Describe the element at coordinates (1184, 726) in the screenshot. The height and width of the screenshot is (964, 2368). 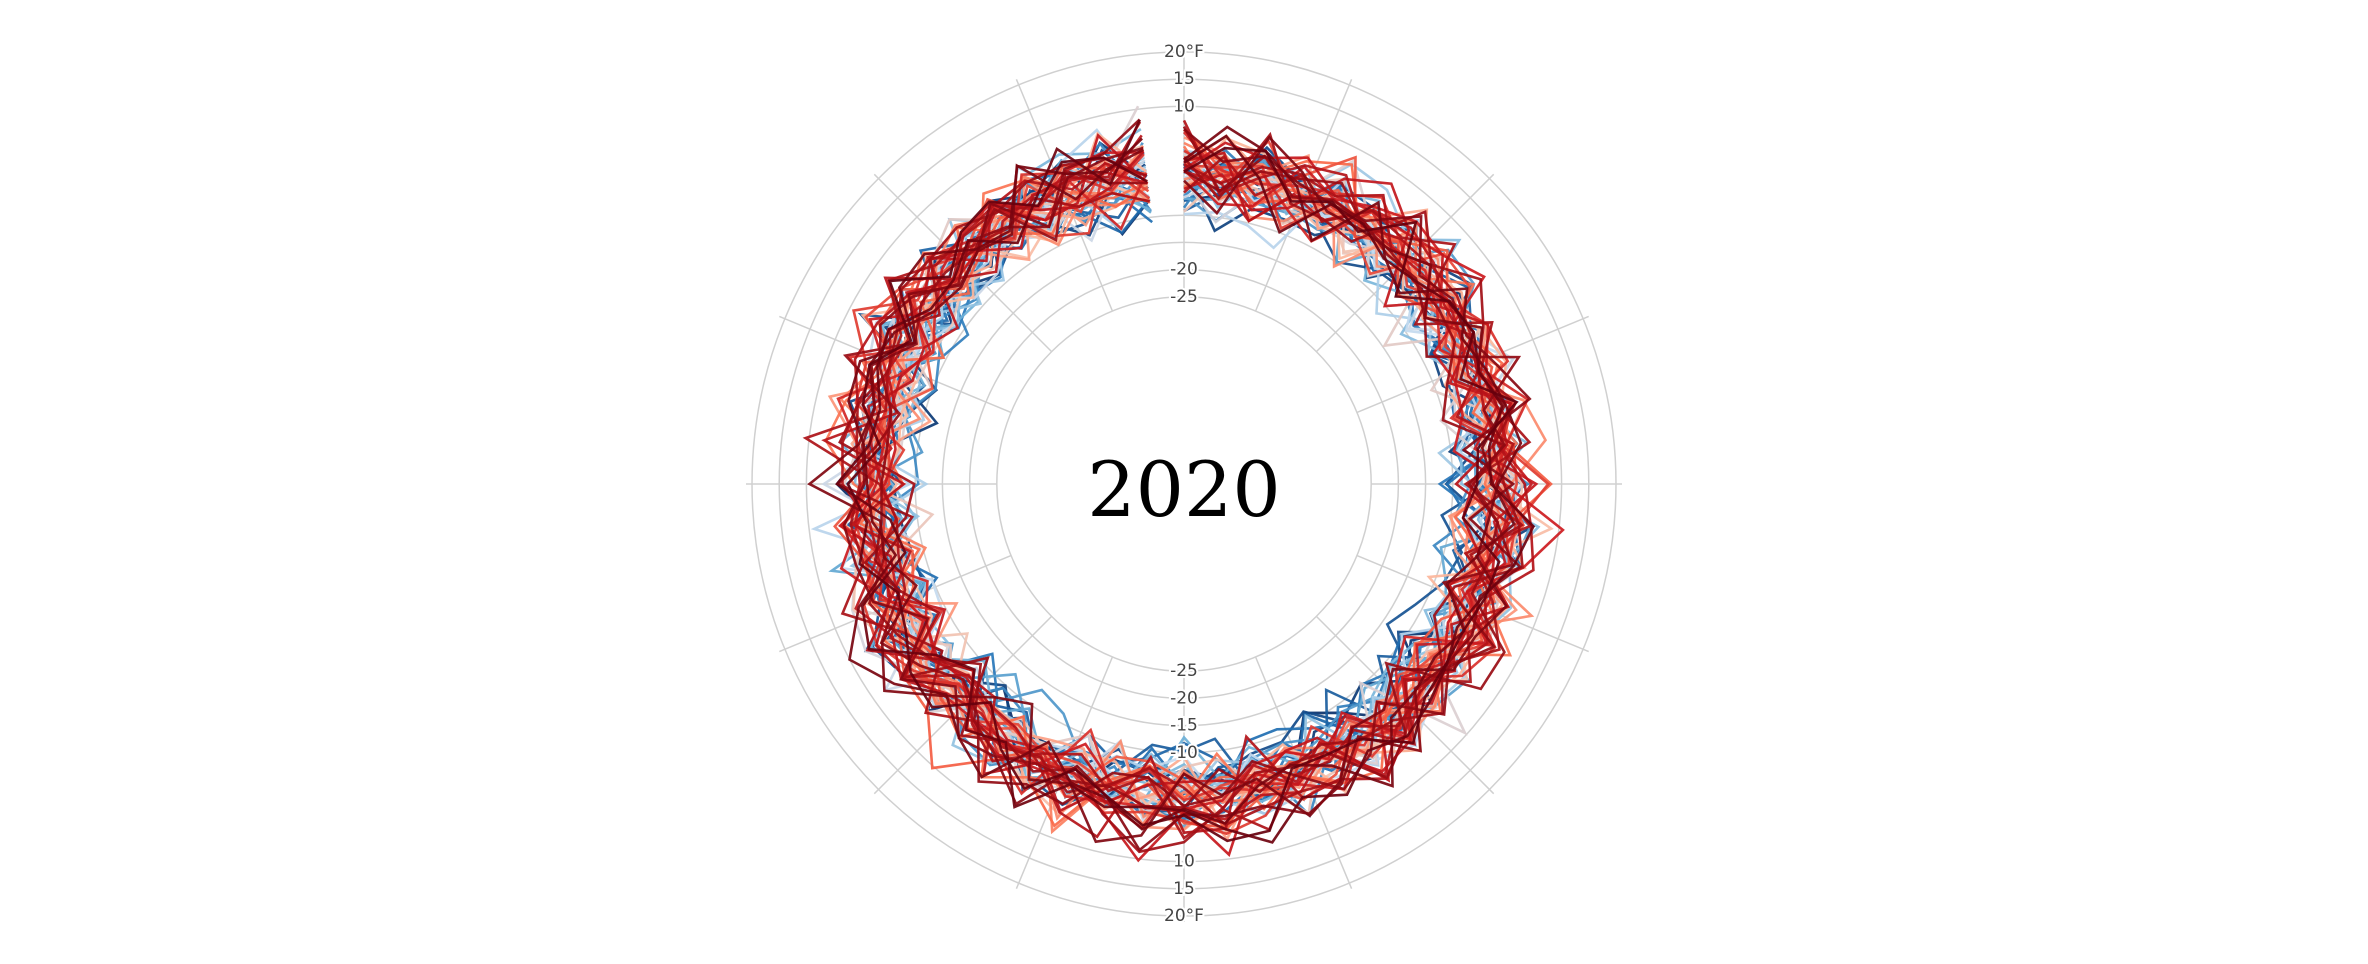
I see `tick-label: -15` at that location.